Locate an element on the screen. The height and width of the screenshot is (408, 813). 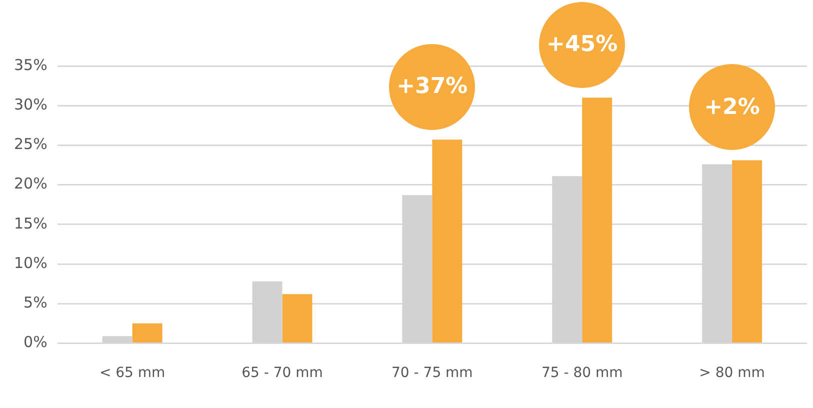
x-tick-label: > 80 mm is located at coordinates (732, 373).